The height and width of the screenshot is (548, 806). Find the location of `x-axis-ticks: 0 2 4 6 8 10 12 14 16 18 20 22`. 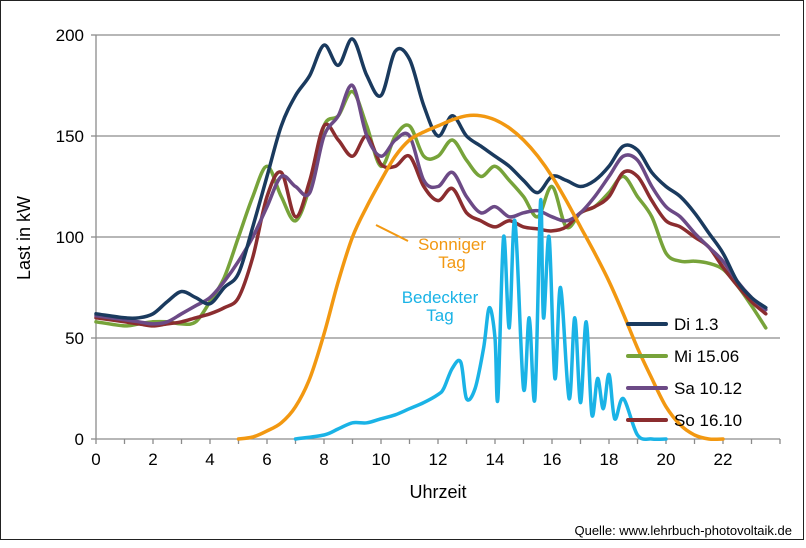

x-axis-ticks: 0 2 4 6 8 10 12 14 16 18 20 22 is located at coordinates (436, 454).